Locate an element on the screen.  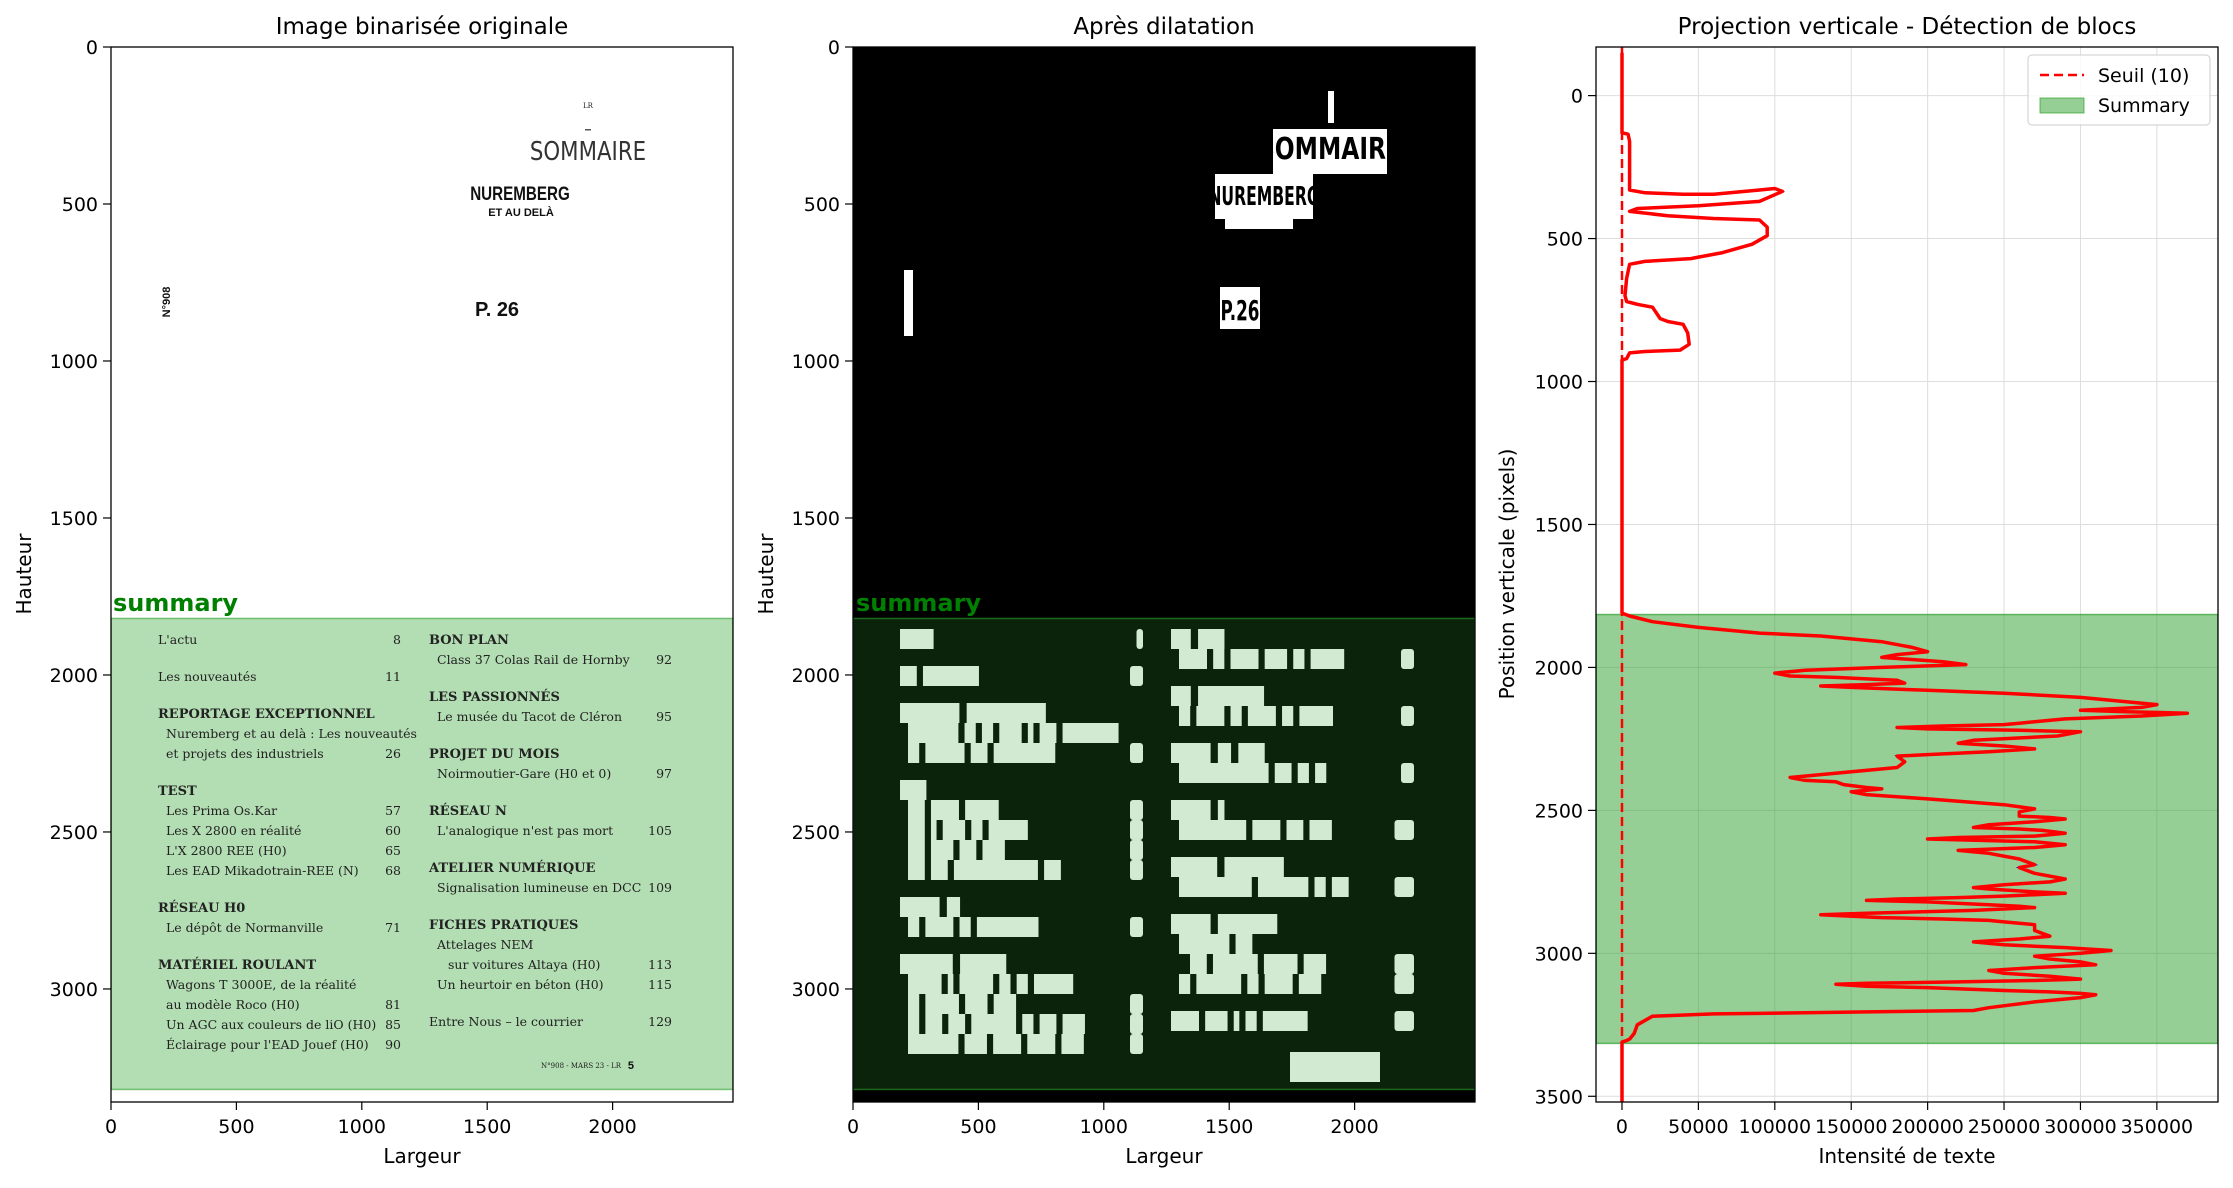
dilated-blob-subtitle is located at coordinates (1259, 222).